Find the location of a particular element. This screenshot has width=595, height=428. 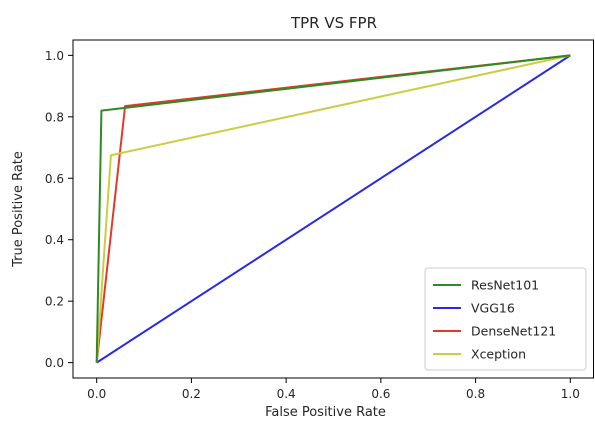

x-axis: 0.0 0.2 0.4 0.6 0.8 1.0 is located at coordinates (333, 389).